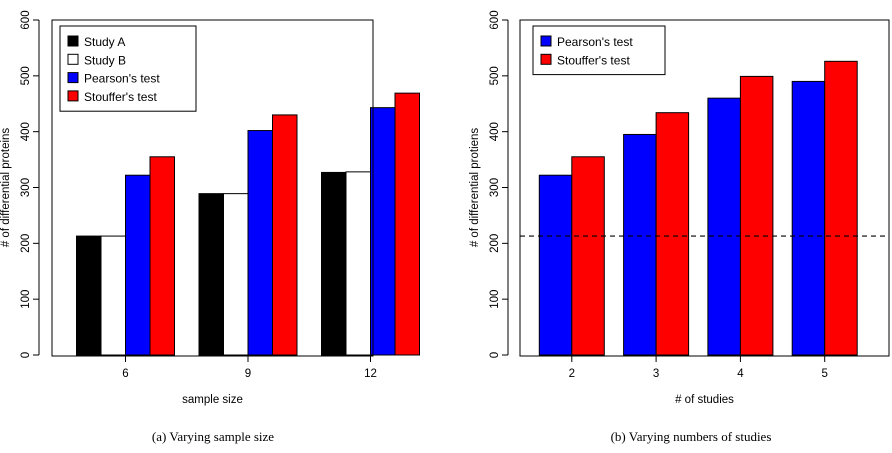  What do you see at coordinates (213, 436) in the screenshot?
I see `figure-caption: (a) Varying sample size` at bounding box center [213, 436].